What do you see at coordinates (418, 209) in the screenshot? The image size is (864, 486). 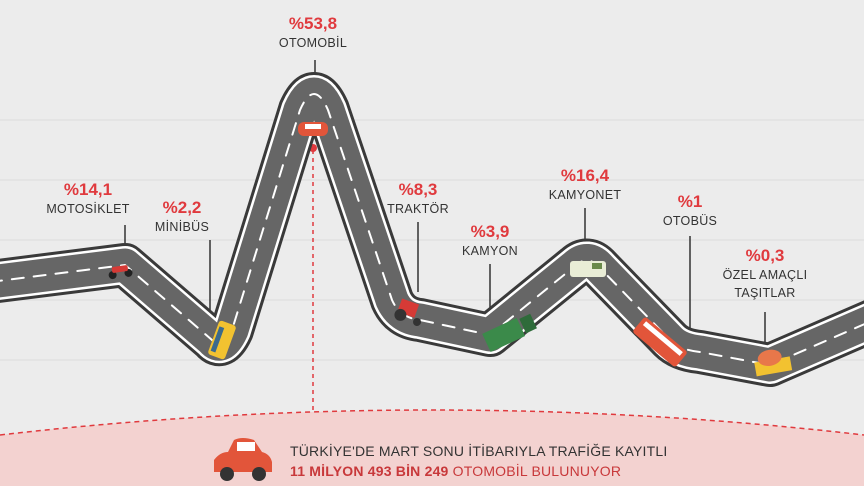 I see `vehicle-name: TRAKTÖR` at bounding box center [418, 209].